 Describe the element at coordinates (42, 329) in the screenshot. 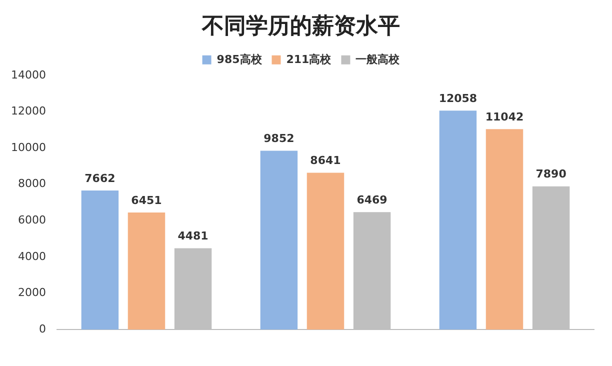

I see `y-tick-label: 0` at that location.